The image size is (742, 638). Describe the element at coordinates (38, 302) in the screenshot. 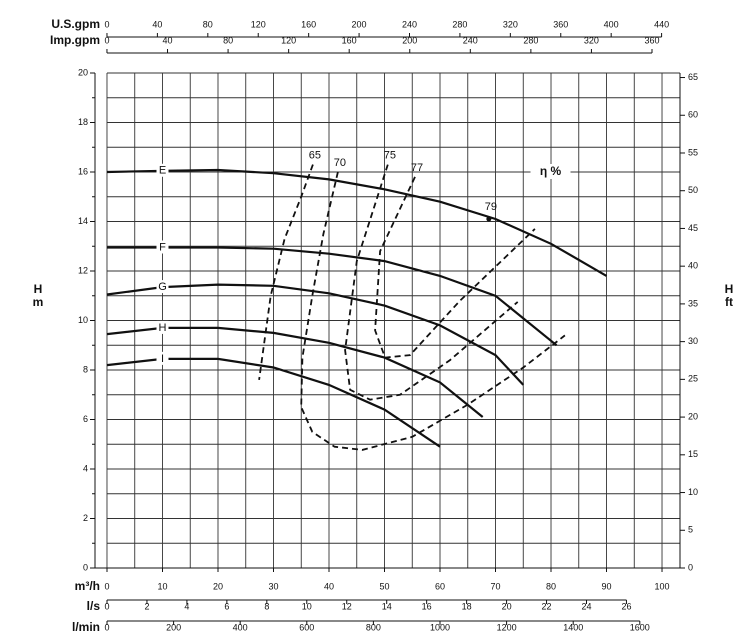

I see `y-axis-title: m` at that location.